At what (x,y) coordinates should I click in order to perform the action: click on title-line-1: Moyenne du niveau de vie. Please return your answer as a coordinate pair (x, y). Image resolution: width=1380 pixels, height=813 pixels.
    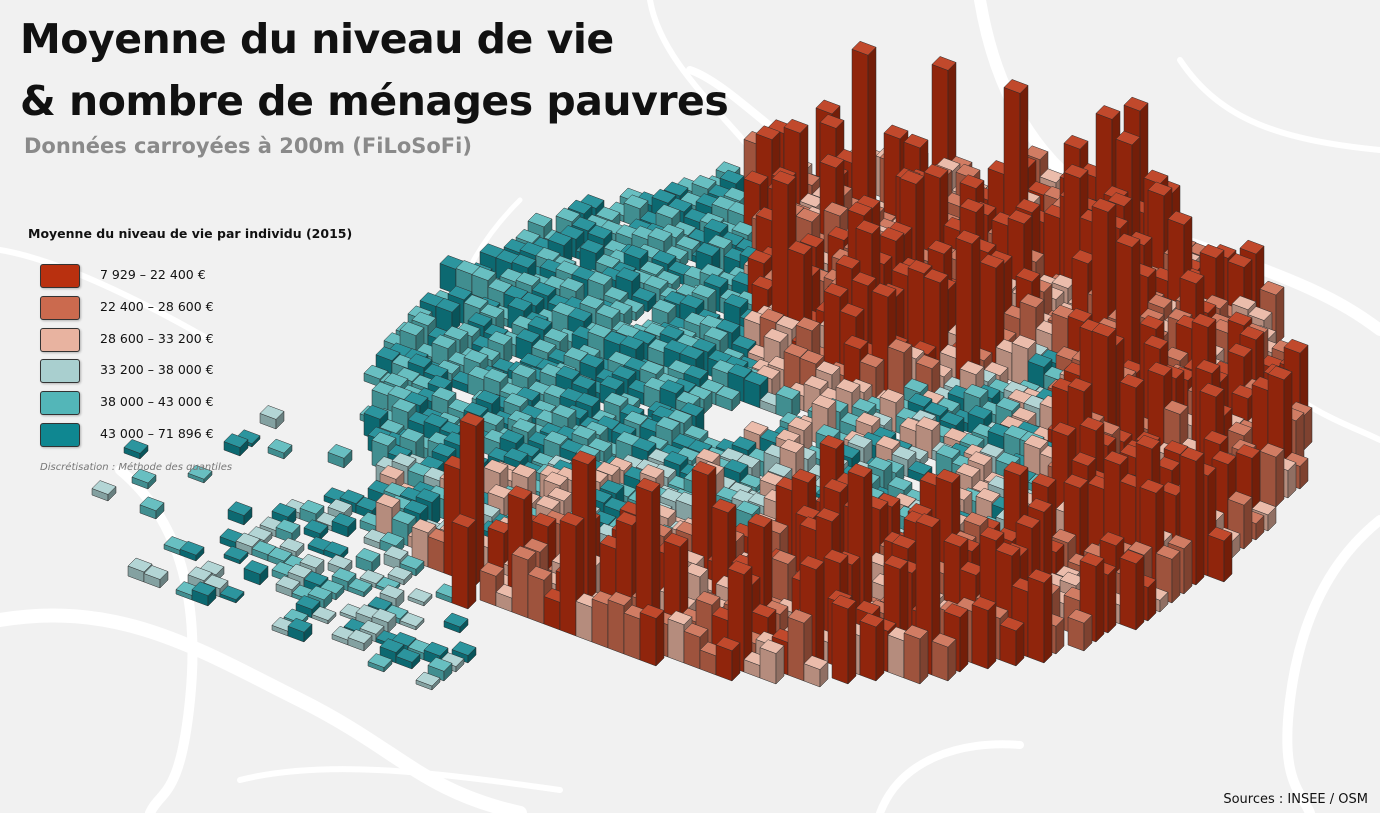
    Looking at the image, I should click on (317, 39).